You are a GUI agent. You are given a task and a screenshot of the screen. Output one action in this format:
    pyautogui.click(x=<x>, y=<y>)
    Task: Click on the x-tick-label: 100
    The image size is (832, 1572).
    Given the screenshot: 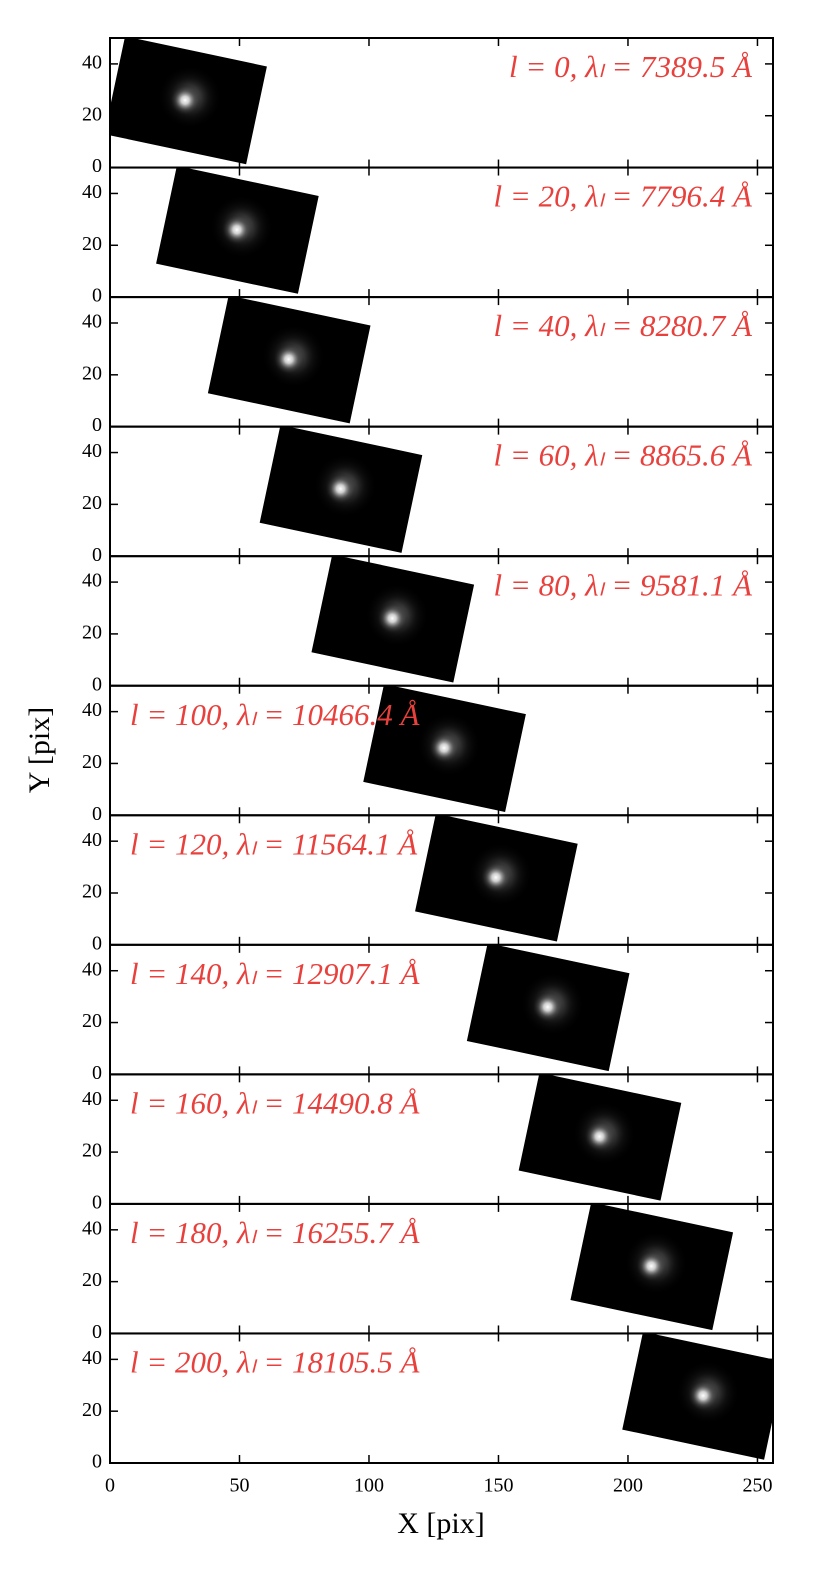 What is the action you would take?
    pyautogui.click(x=369, y=1486)
    